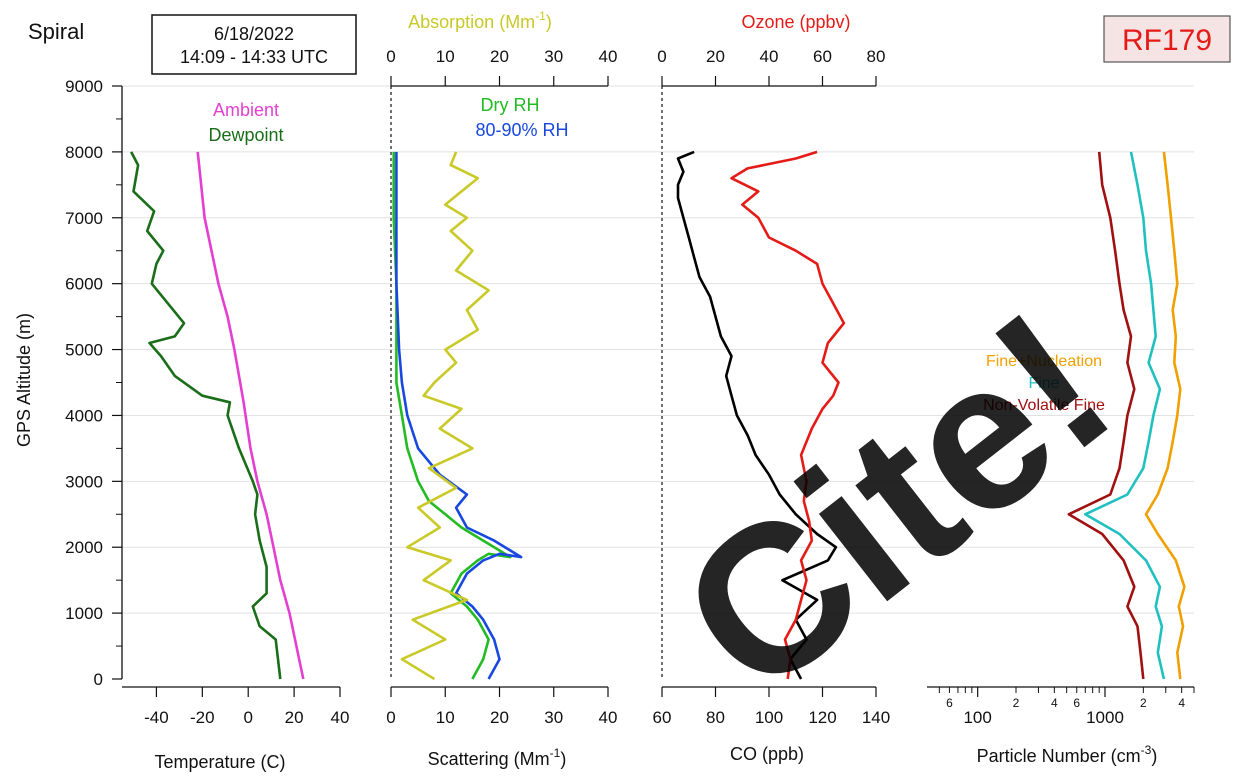  What do you see at coordinates (84, 613) in the screenshot?
I see `y-tick-label: 1000` at bounding box center [84, 613].